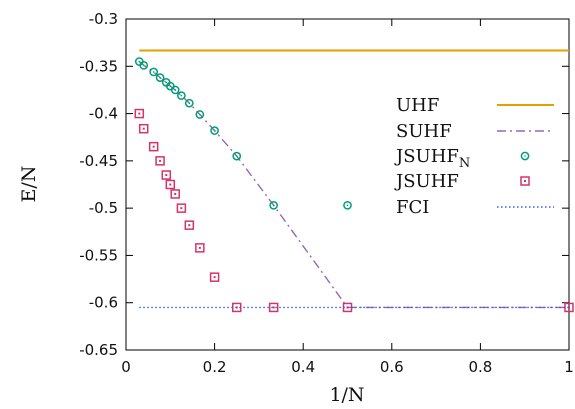  What do you see at coordinates (103, 208) in the screenshot?
I see `y-tick-label: -0.5` at bounding box center [103, 208].